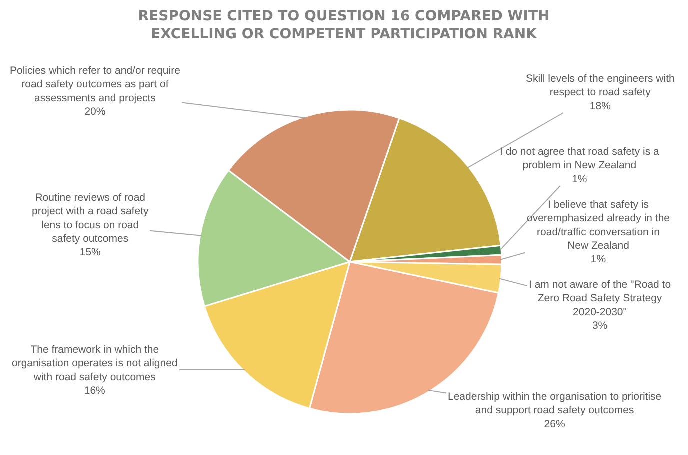 The image size is (688, 455). Describe the element at coordinates (598, 225) in the screenshot. I see `slice-label: I believe that safety is overemphasized already in the road/traffic conversation in New Zealand` at that location.